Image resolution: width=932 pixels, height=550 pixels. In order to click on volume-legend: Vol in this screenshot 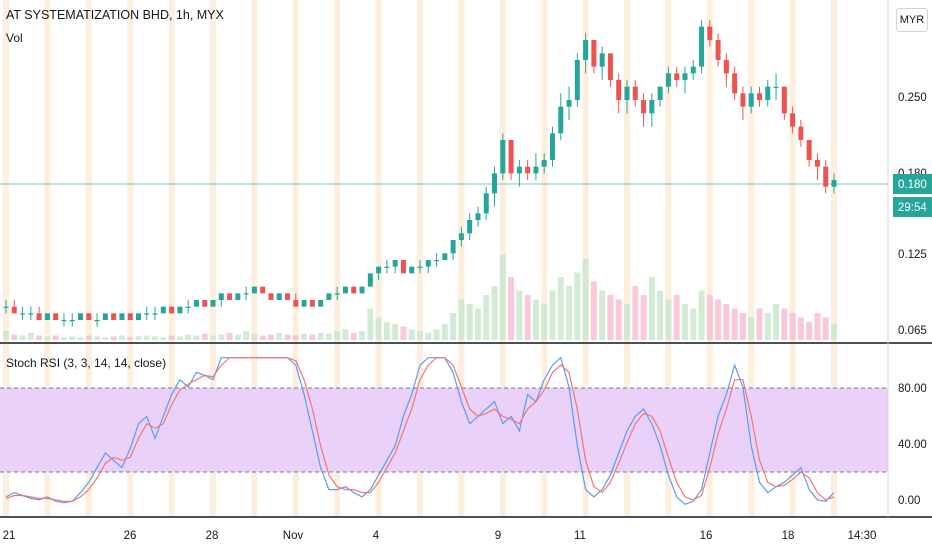, I will do `click(14, 38)`.